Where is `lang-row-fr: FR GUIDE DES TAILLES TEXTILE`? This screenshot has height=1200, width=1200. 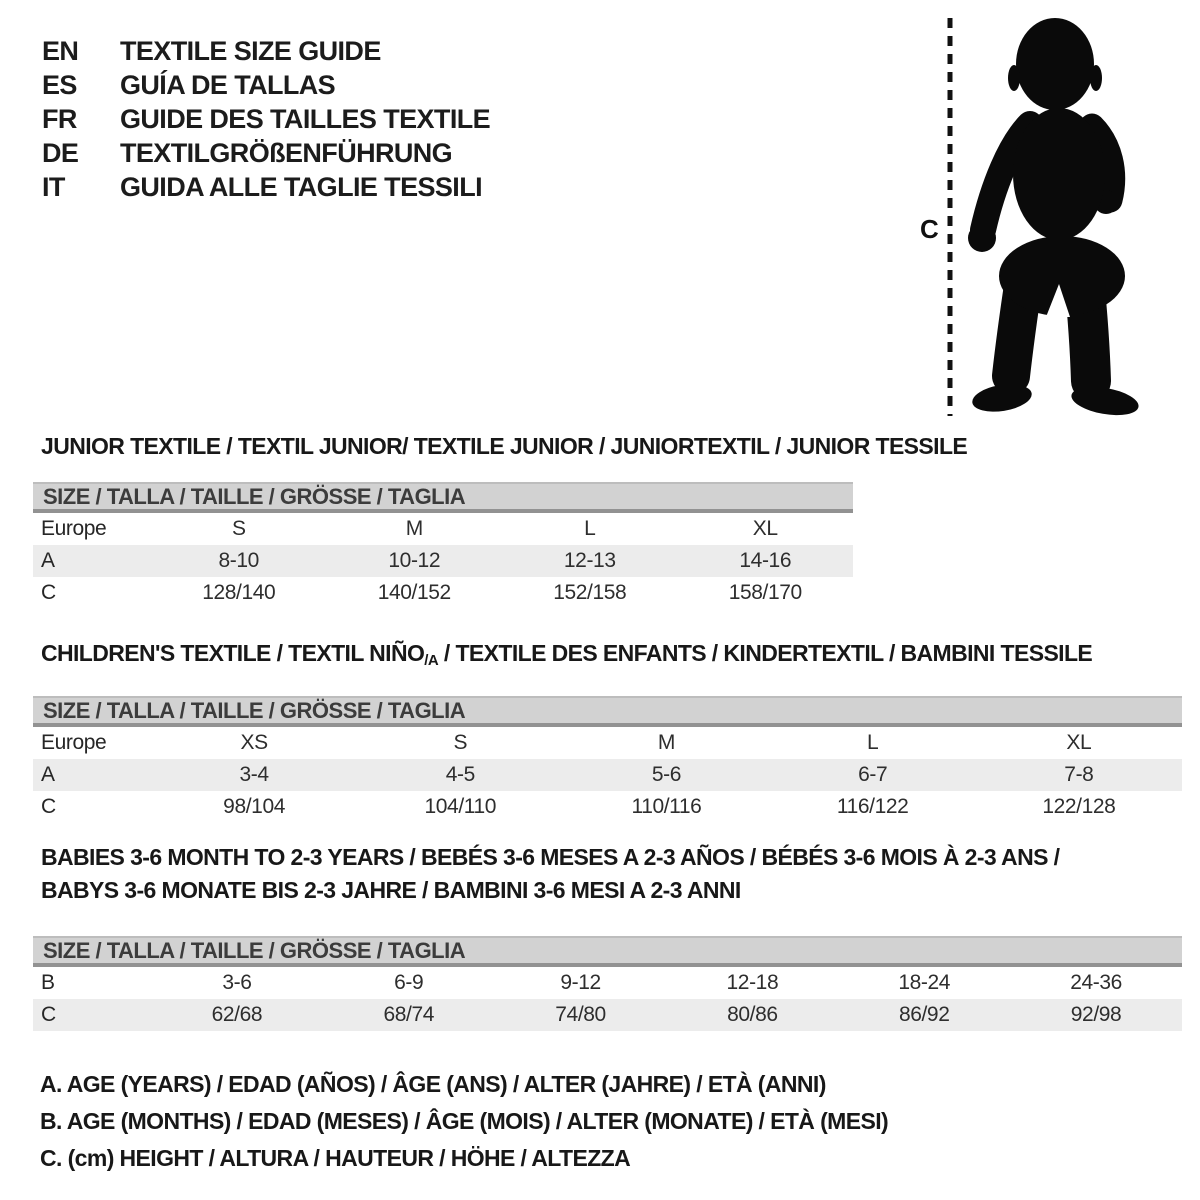 lang-row-fr: FR GUIDE DES TAILLES TEXTILE is located at coordinates (266, 119).